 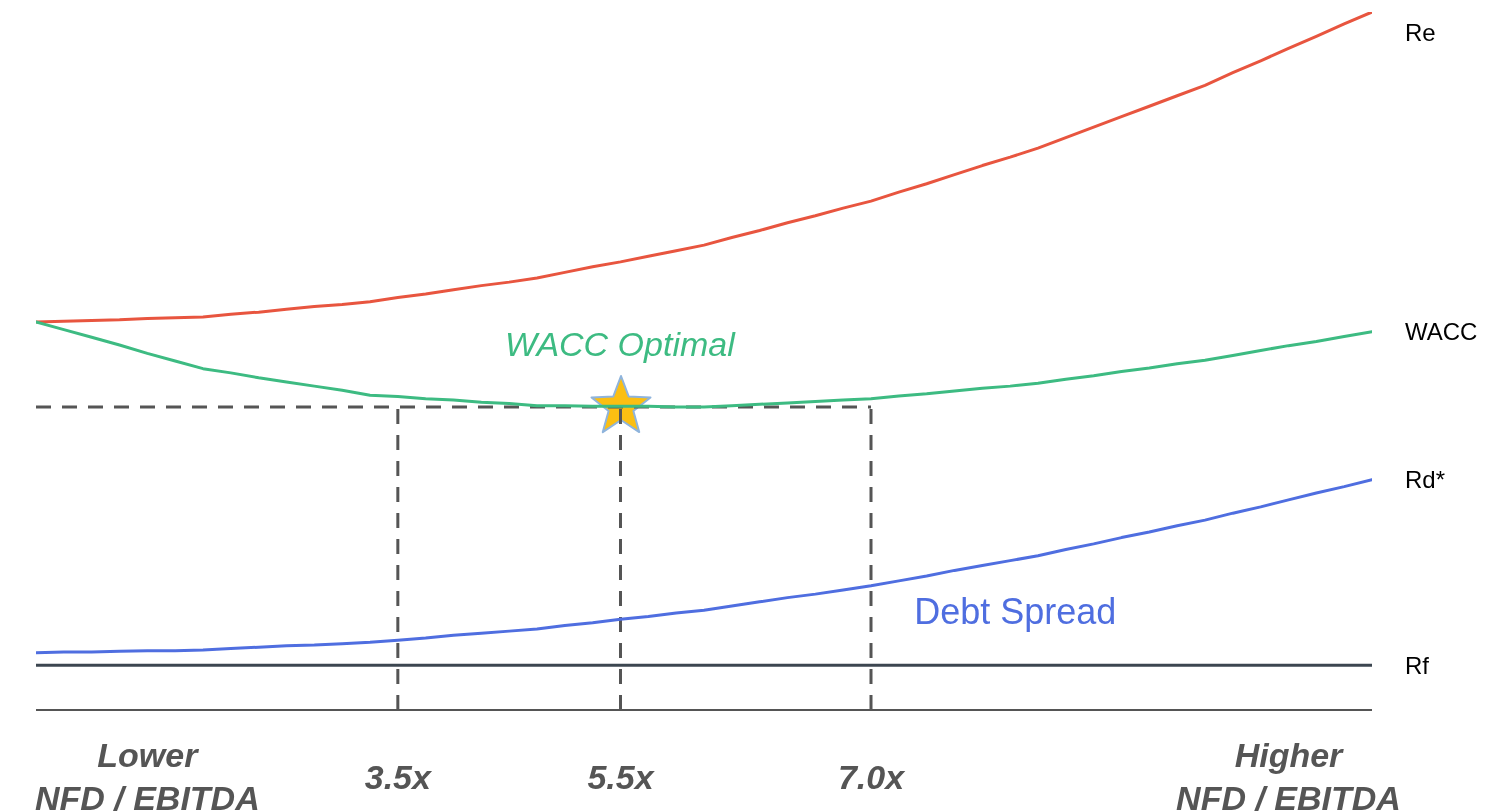 I want to click on series-label: Re, so click(x=1420, y=33).